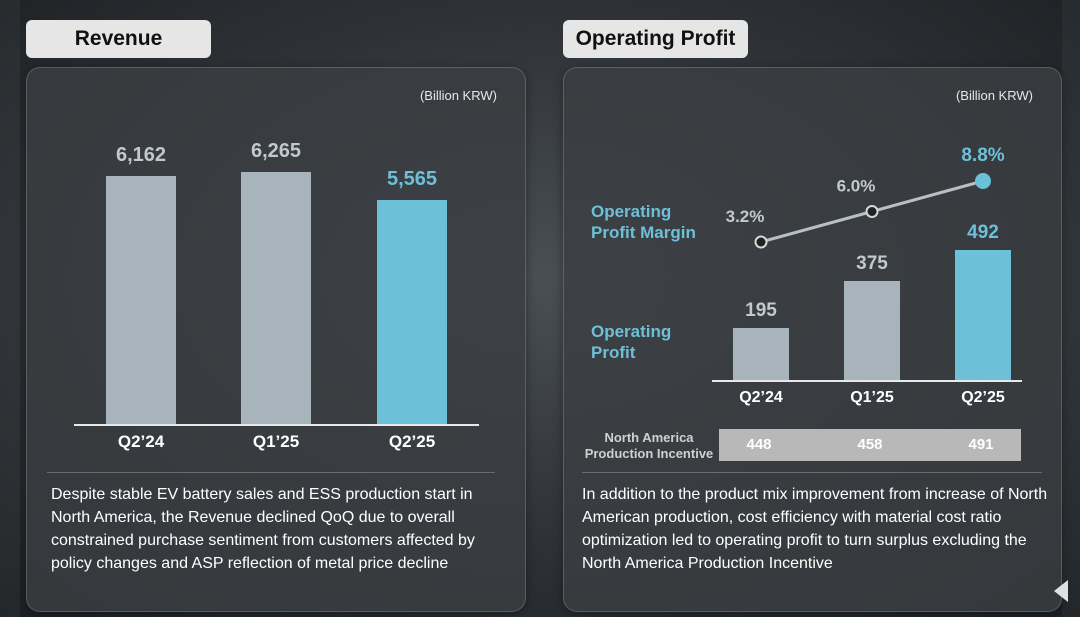  I want to click on revenue-x-axis, so click(276, 425).